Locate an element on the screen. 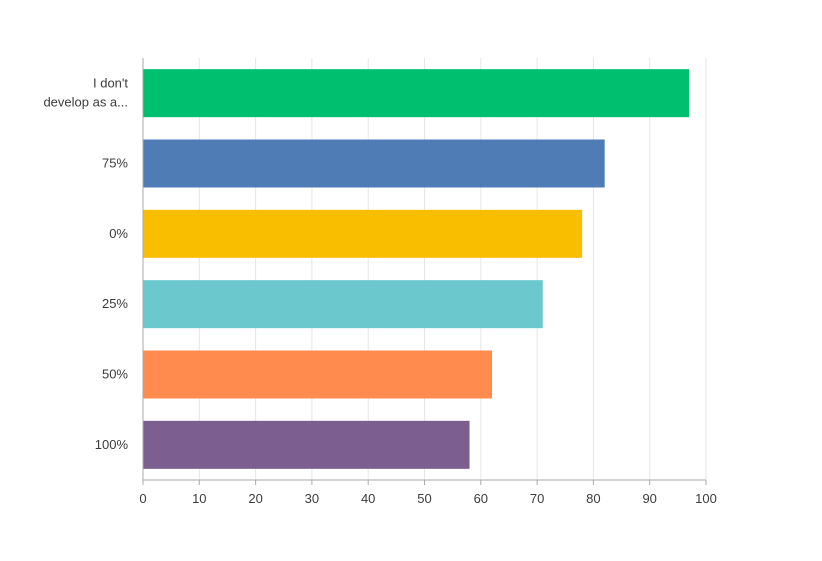 The height and width of the screenshot is (561, 822). category-label: 0% is located at coordinates (118, 233).